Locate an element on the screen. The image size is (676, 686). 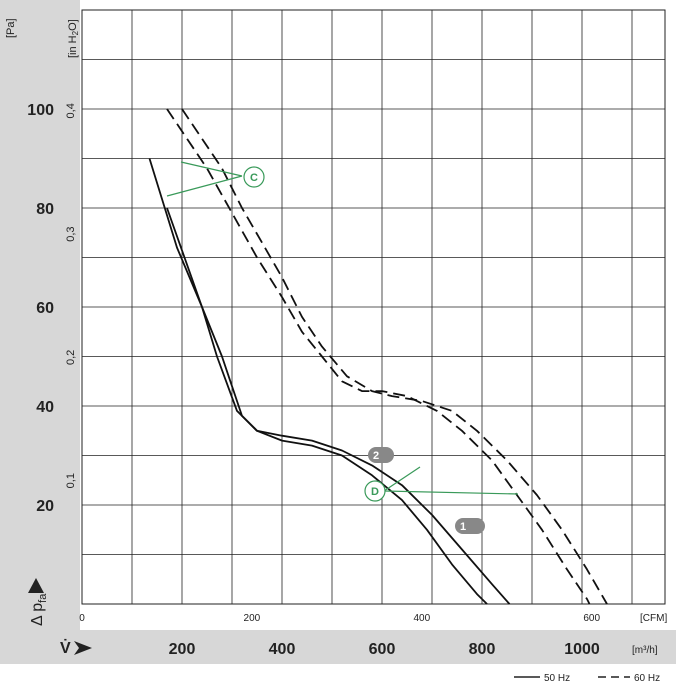
callout-d-text: D is located at coordinates (375, 492).